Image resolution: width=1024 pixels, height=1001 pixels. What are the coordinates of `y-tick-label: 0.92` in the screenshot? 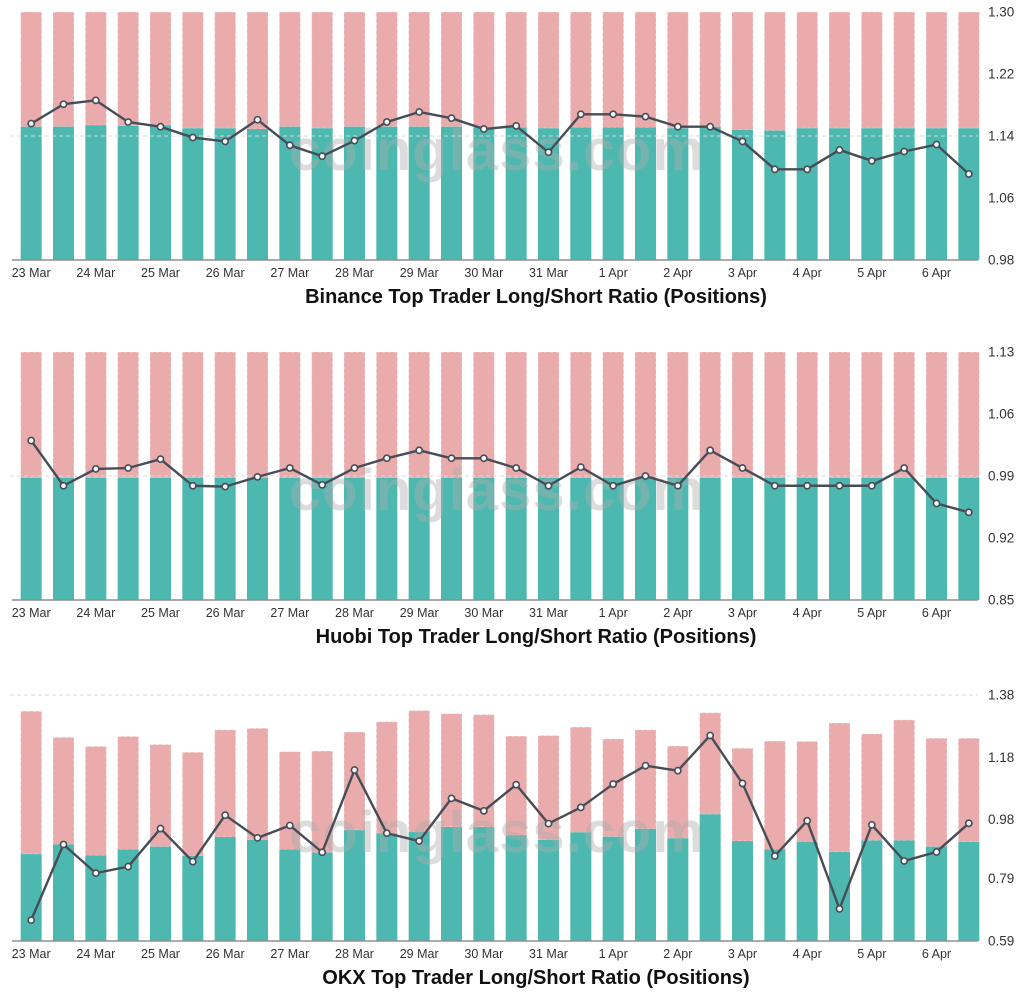 It's located at (1001, 538).